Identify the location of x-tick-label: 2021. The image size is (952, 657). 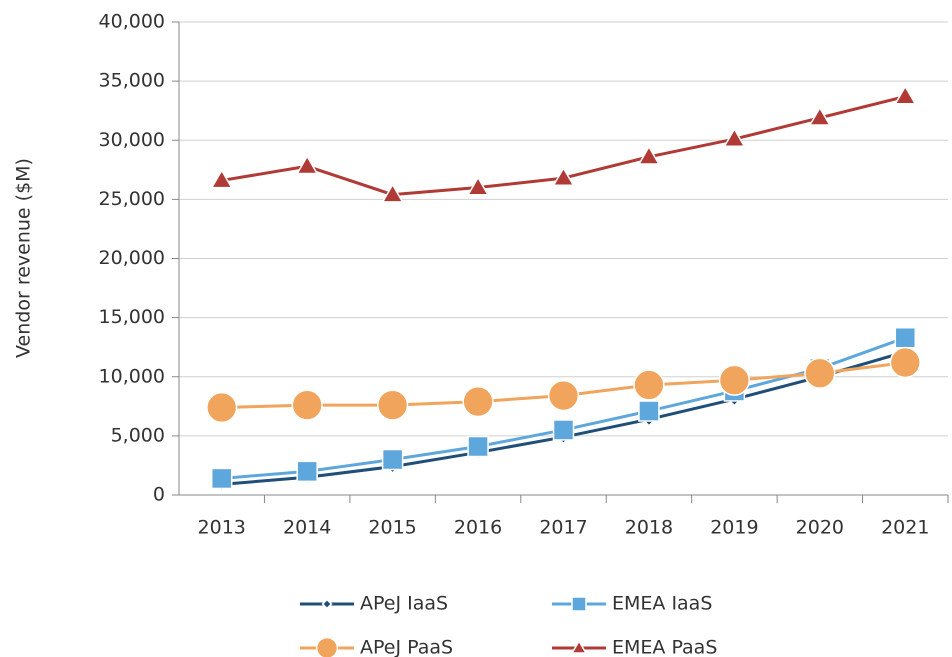
(905, 528).